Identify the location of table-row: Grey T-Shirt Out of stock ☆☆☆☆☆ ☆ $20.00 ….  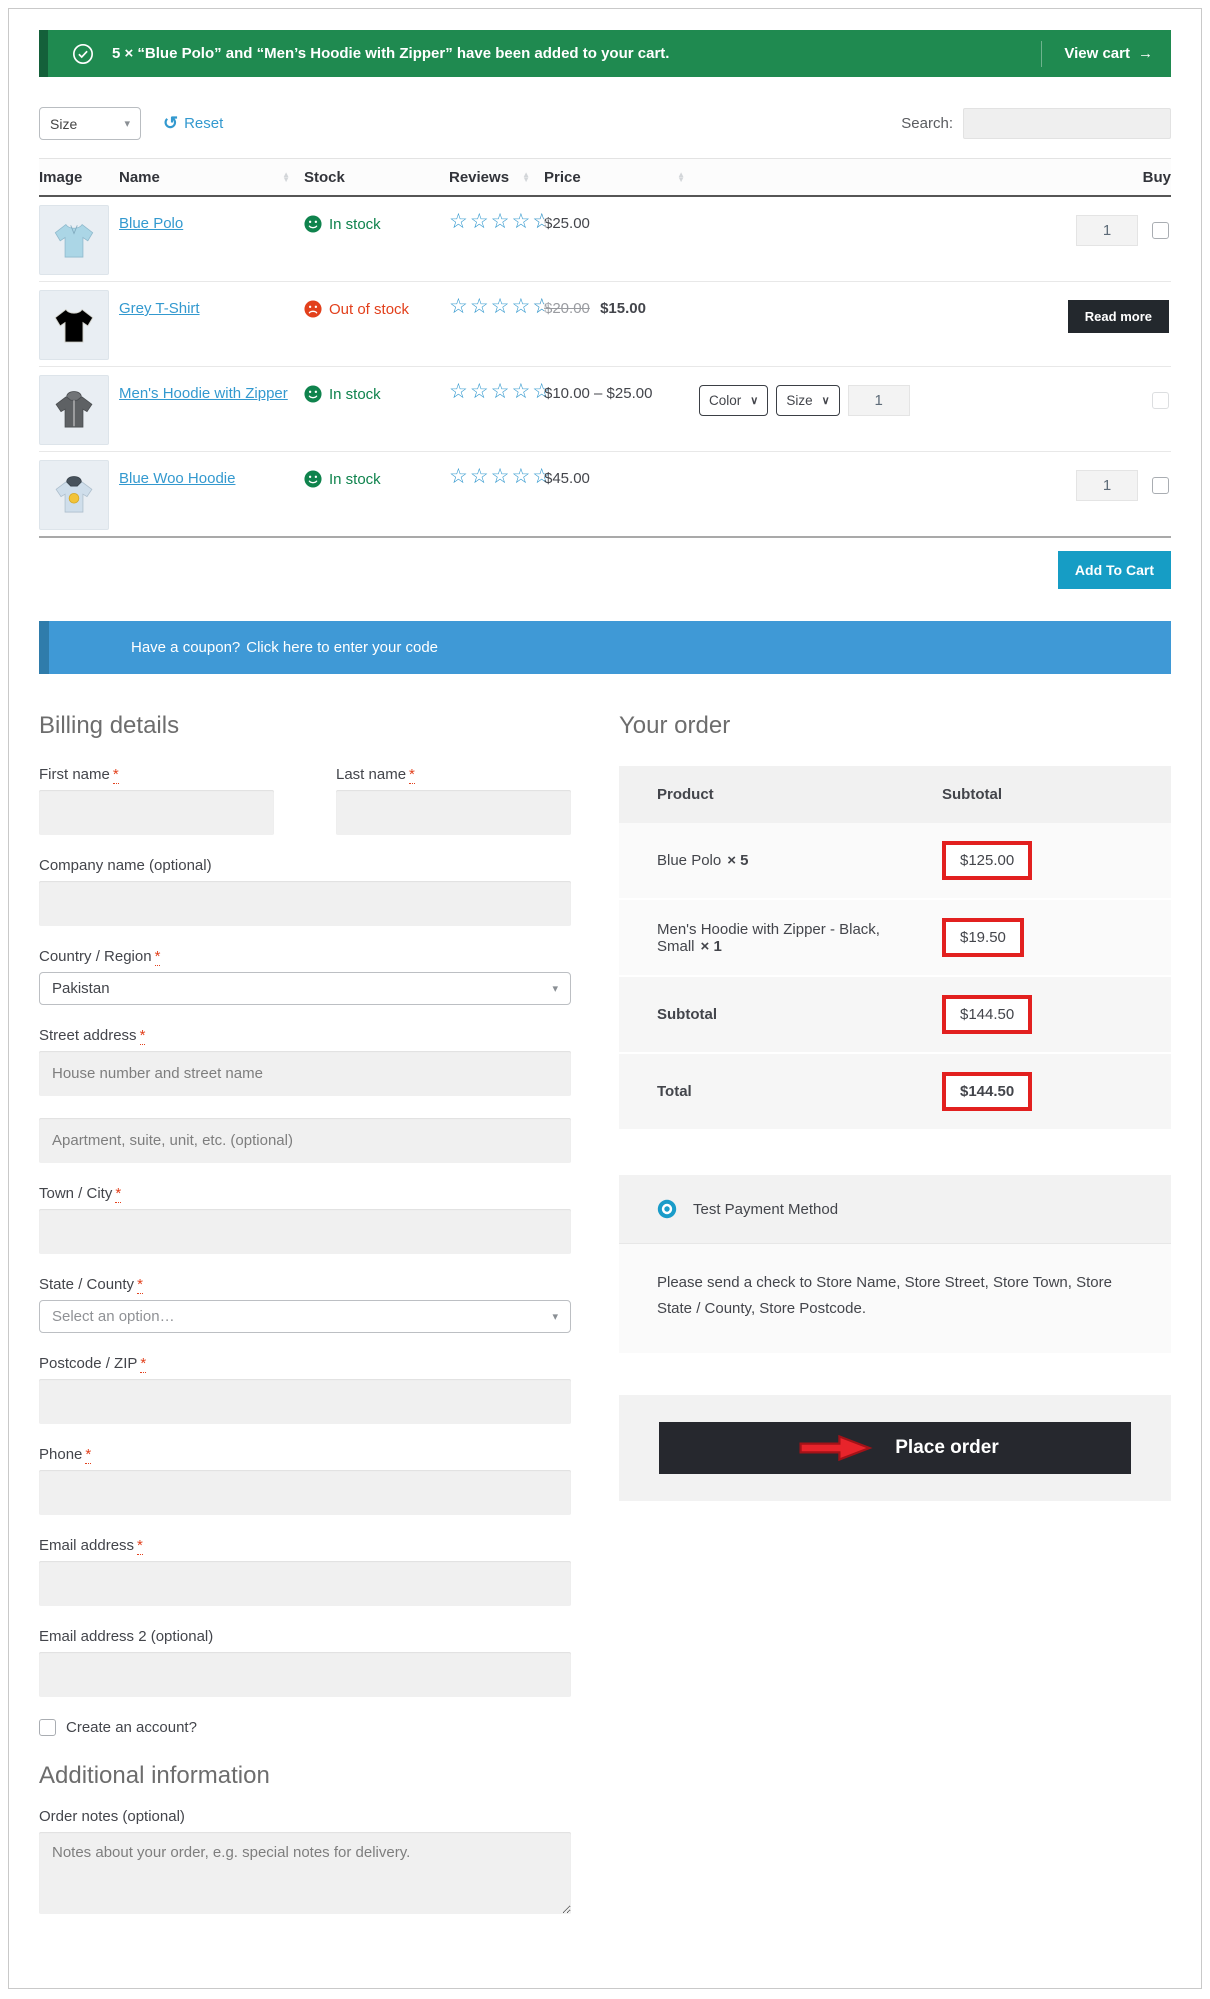
(605, 324).